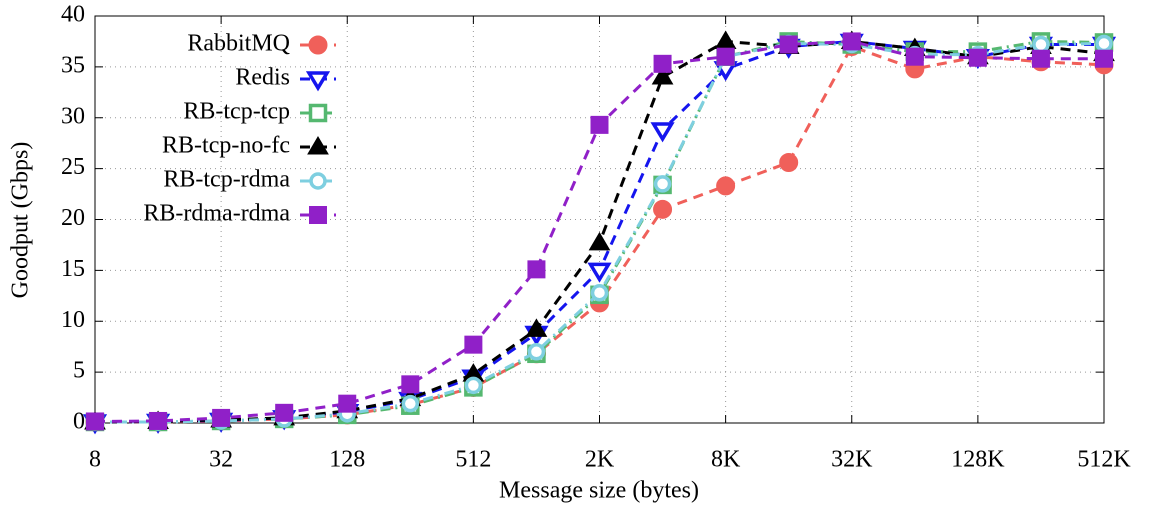  Describe the element at coordinates (73, 65) in the screenshot. I see `y-tick-label: 35` at that location.